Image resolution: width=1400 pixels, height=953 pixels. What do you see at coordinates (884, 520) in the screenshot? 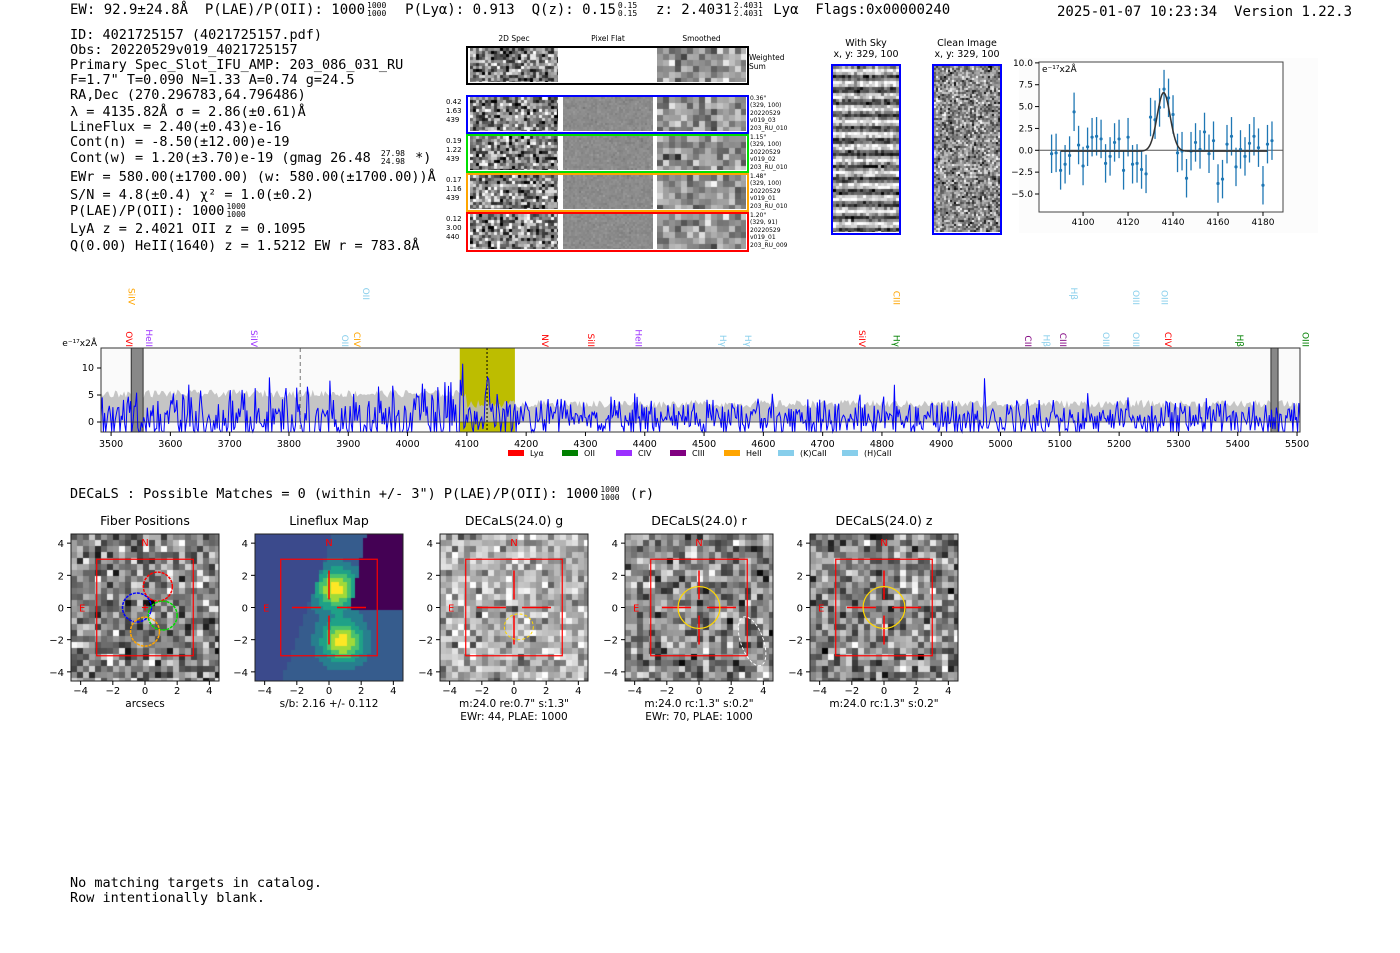
I see `panel-title: DECaLS(24.0) z` at bounding box center [884, 520].